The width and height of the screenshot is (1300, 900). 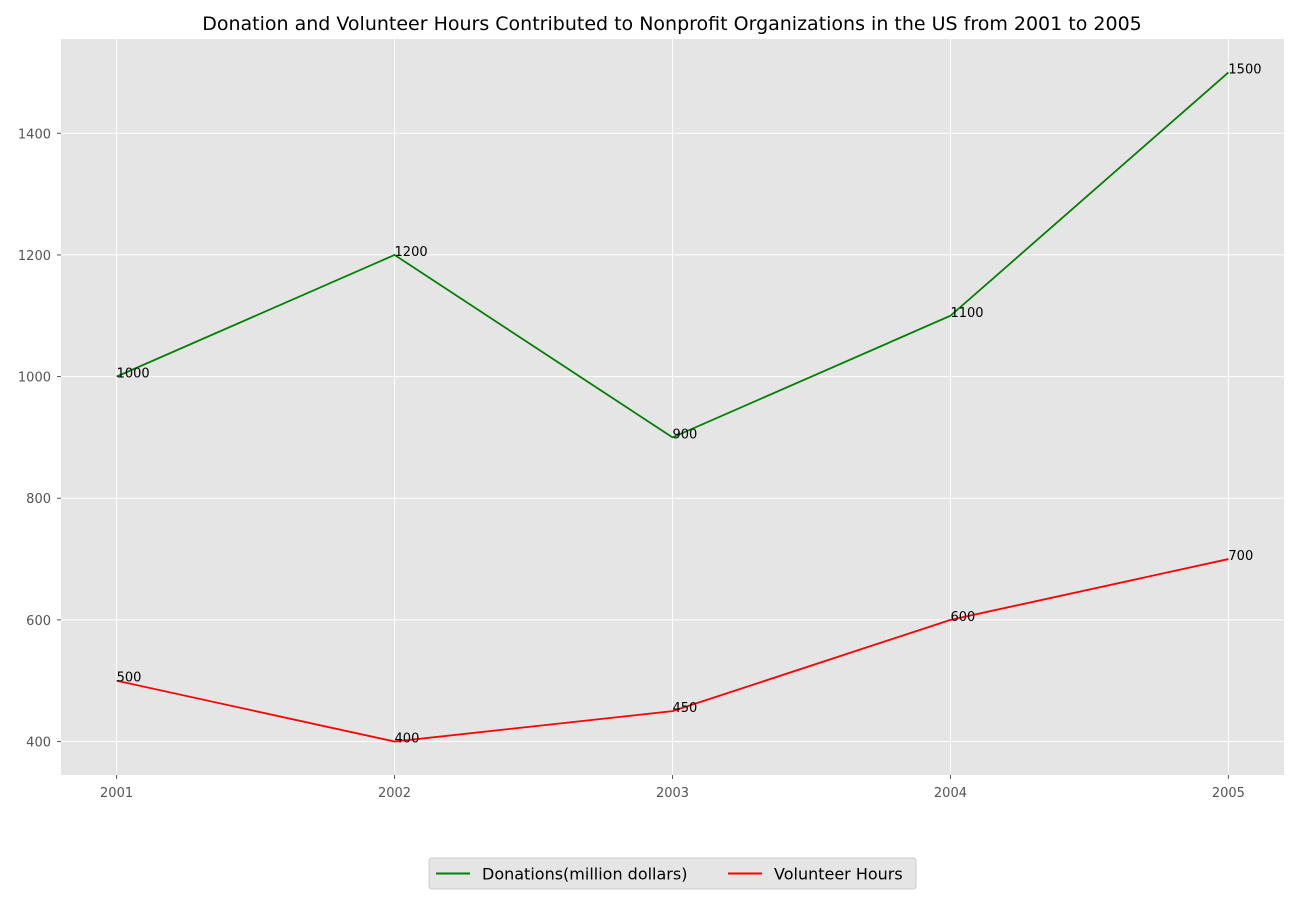 I want to click on data-label: 600, so click(x=962, y=617).